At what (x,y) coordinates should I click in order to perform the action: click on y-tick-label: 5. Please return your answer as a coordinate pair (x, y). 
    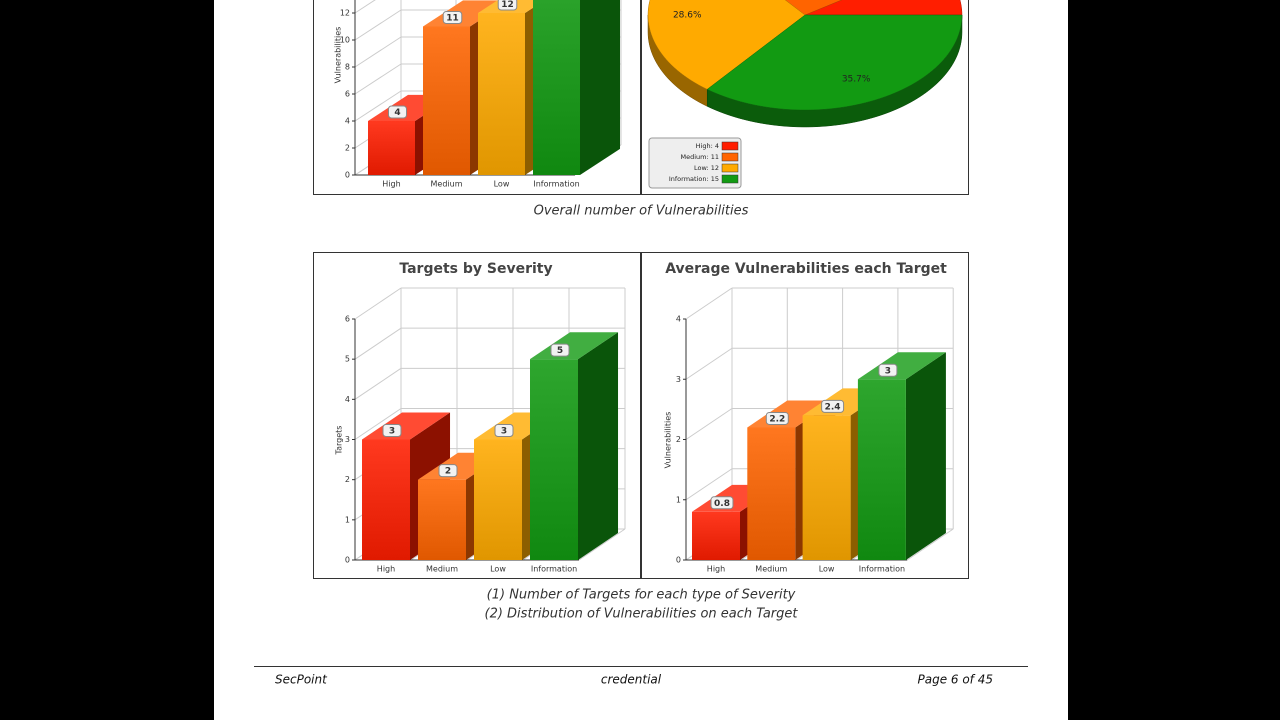
    Looking at the image, I should click on (347, 359).